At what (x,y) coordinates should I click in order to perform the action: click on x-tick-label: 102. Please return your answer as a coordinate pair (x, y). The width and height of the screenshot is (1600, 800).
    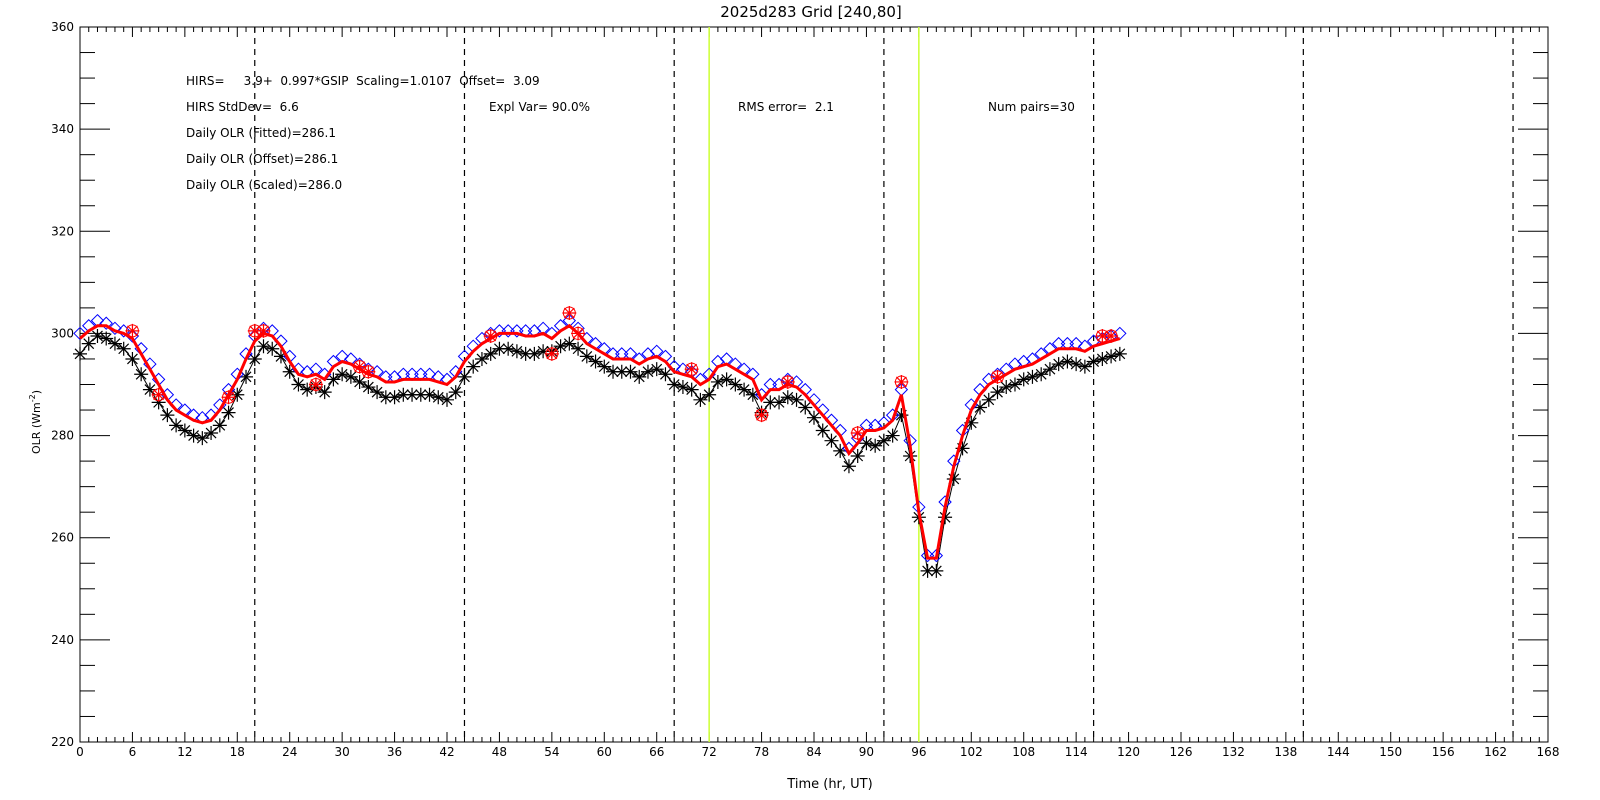
    Looking at the image, I should click on (971, 752).